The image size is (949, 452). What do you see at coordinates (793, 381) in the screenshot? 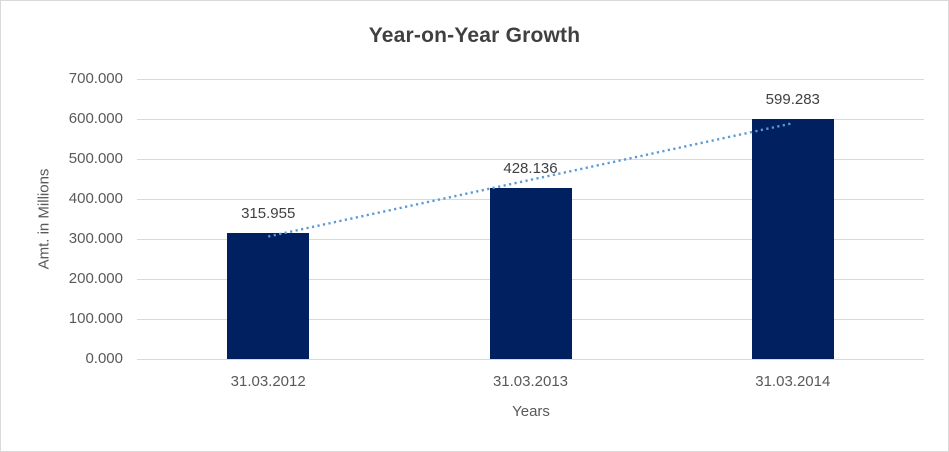
I see `x-axis-category-label: 31.03.2014` at bounding box center [793, 381].